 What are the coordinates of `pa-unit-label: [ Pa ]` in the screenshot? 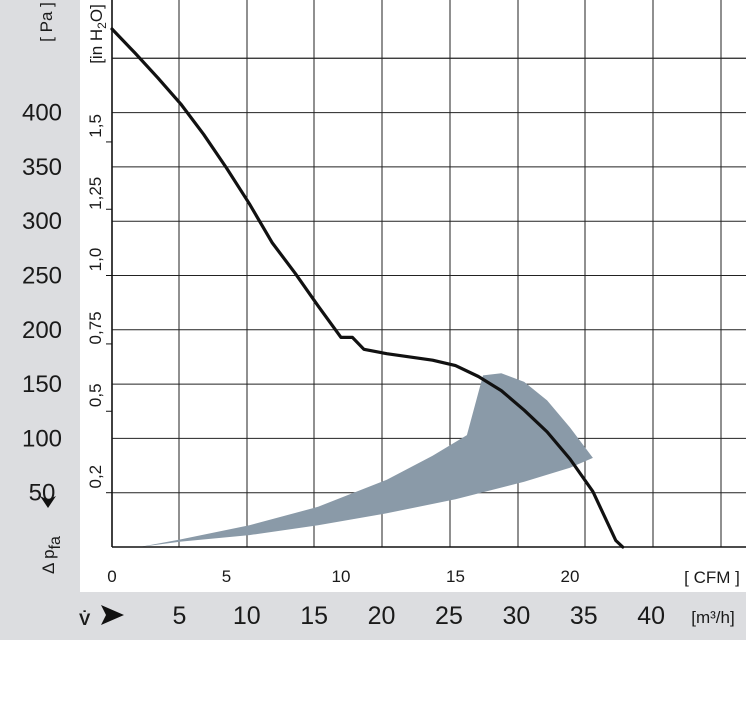 It's located at (46, 22).